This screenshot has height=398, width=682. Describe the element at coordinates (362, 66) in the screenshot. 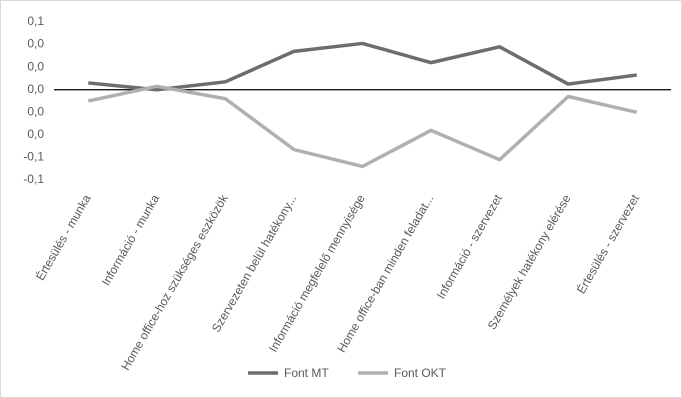

I see `line-series` at that location.